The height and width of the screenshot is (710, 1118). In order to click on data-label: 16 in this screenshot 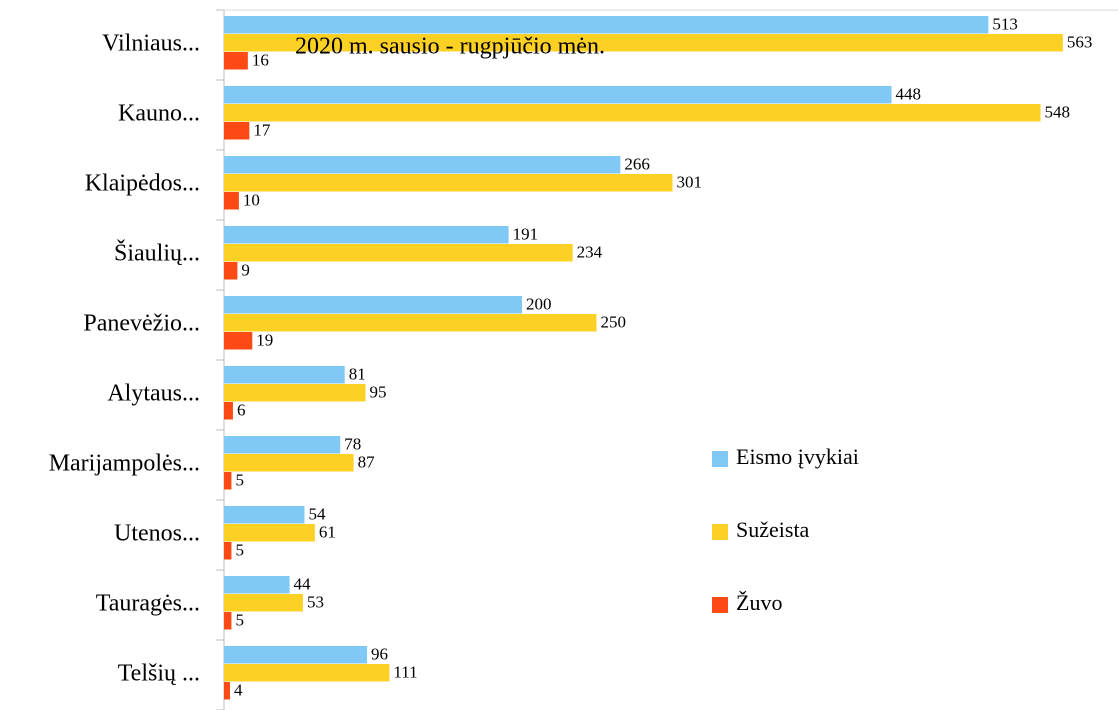, I will do `click(260, 60)`.